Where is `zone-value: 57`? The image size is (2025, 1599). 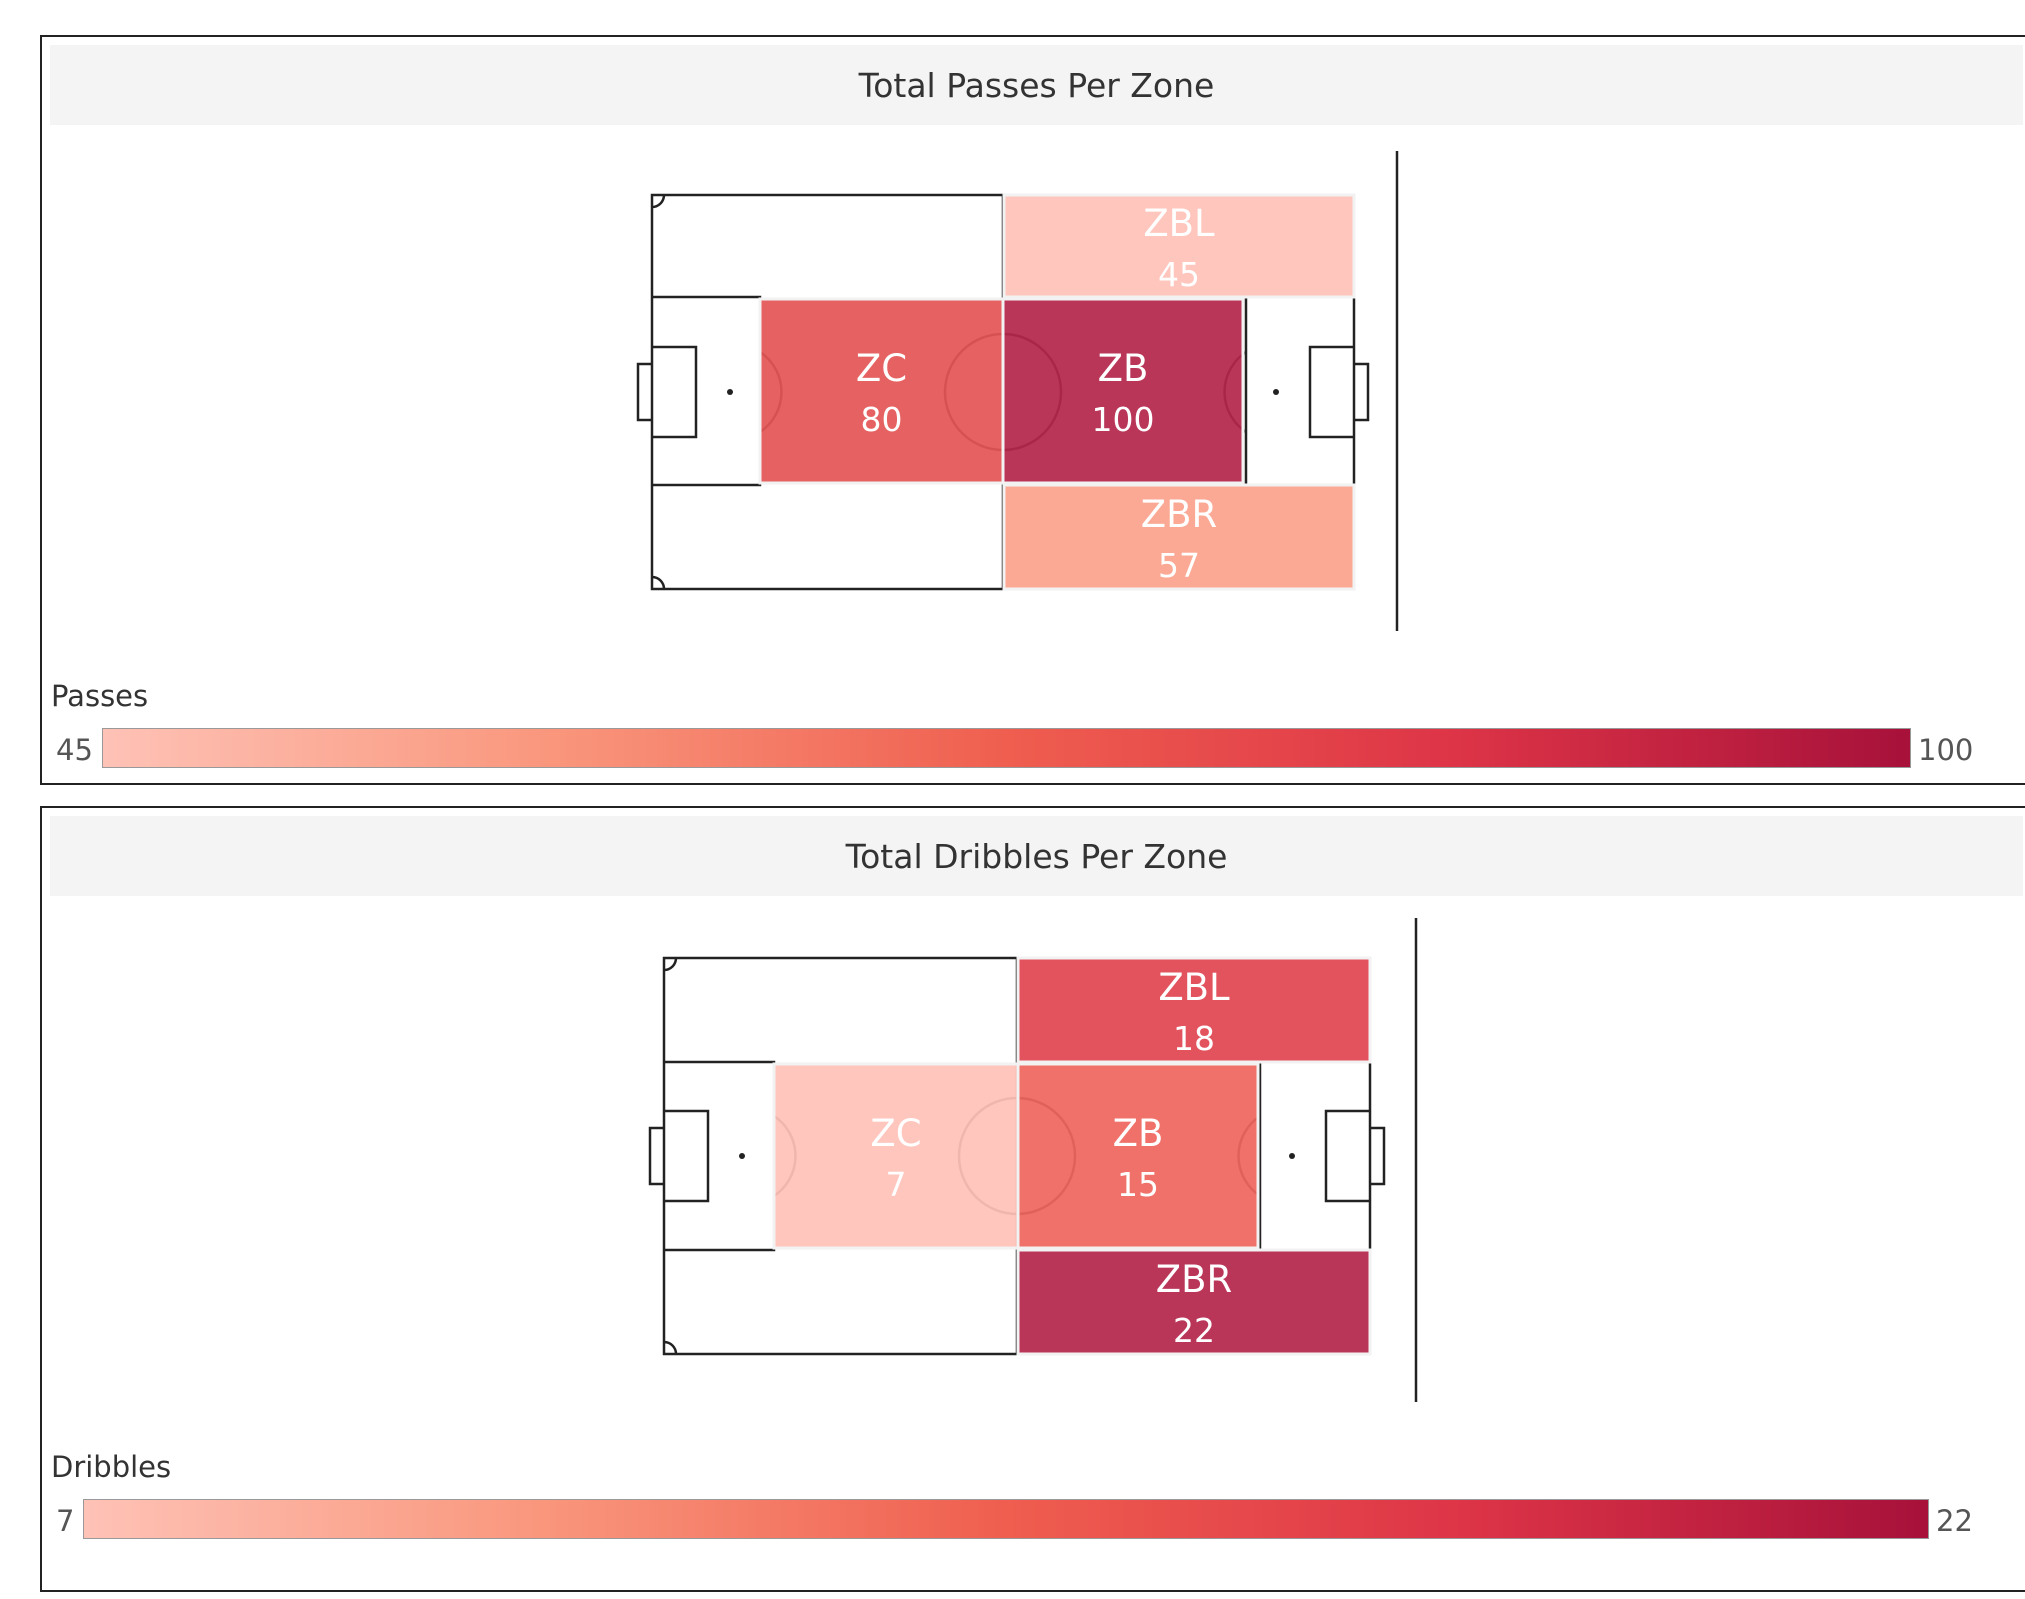
zone-value: 57 is located at coordinates (1179, 565).